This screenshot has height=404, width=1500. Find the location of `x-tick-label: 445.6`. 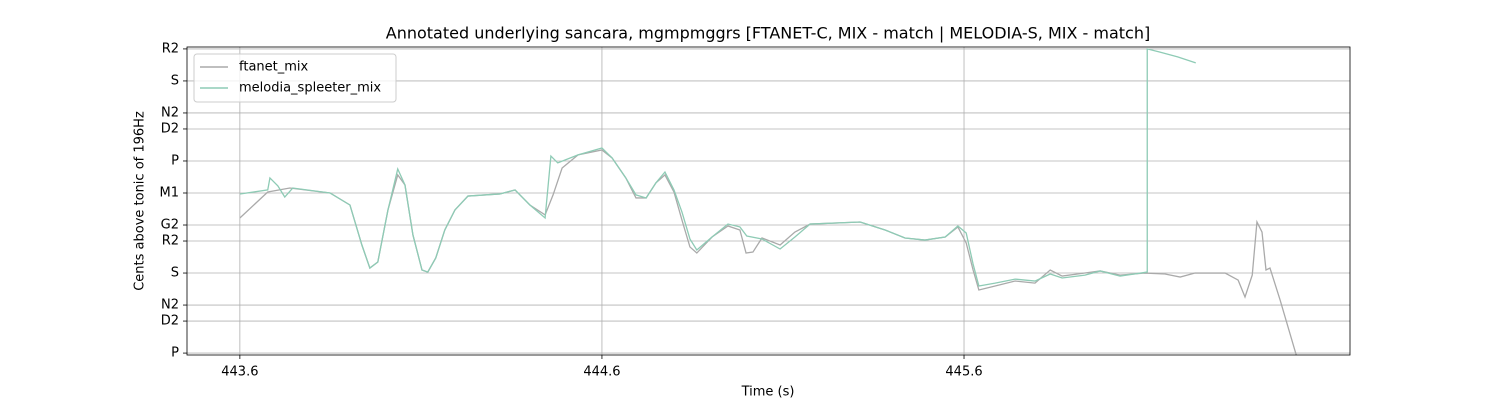

x-tick-label: 445.6 is located at coordinates (963, 372).